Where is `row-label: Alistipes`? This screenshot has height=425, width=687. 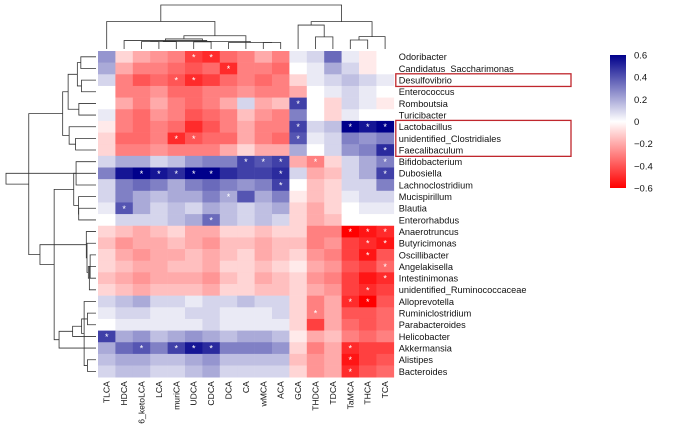 row-label: Alistipes is located at coordinates (416, 360).